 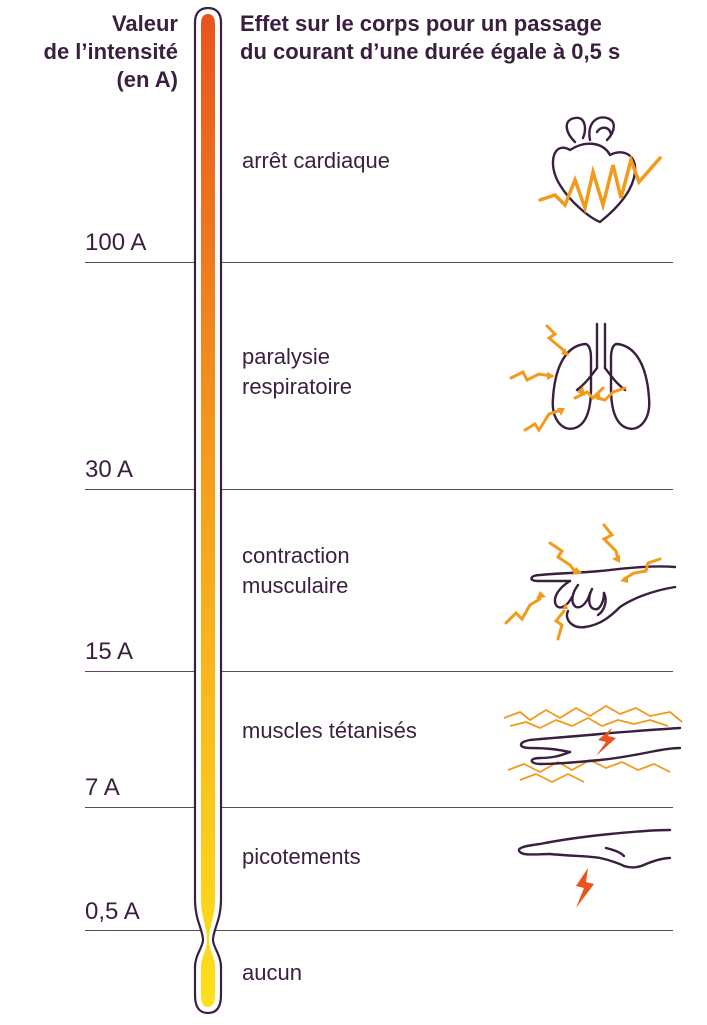 What do you see at coordinates (109, 651) in the screenshot?
I see `level-label-15a: 15 A` at bounding box center [109, 651].